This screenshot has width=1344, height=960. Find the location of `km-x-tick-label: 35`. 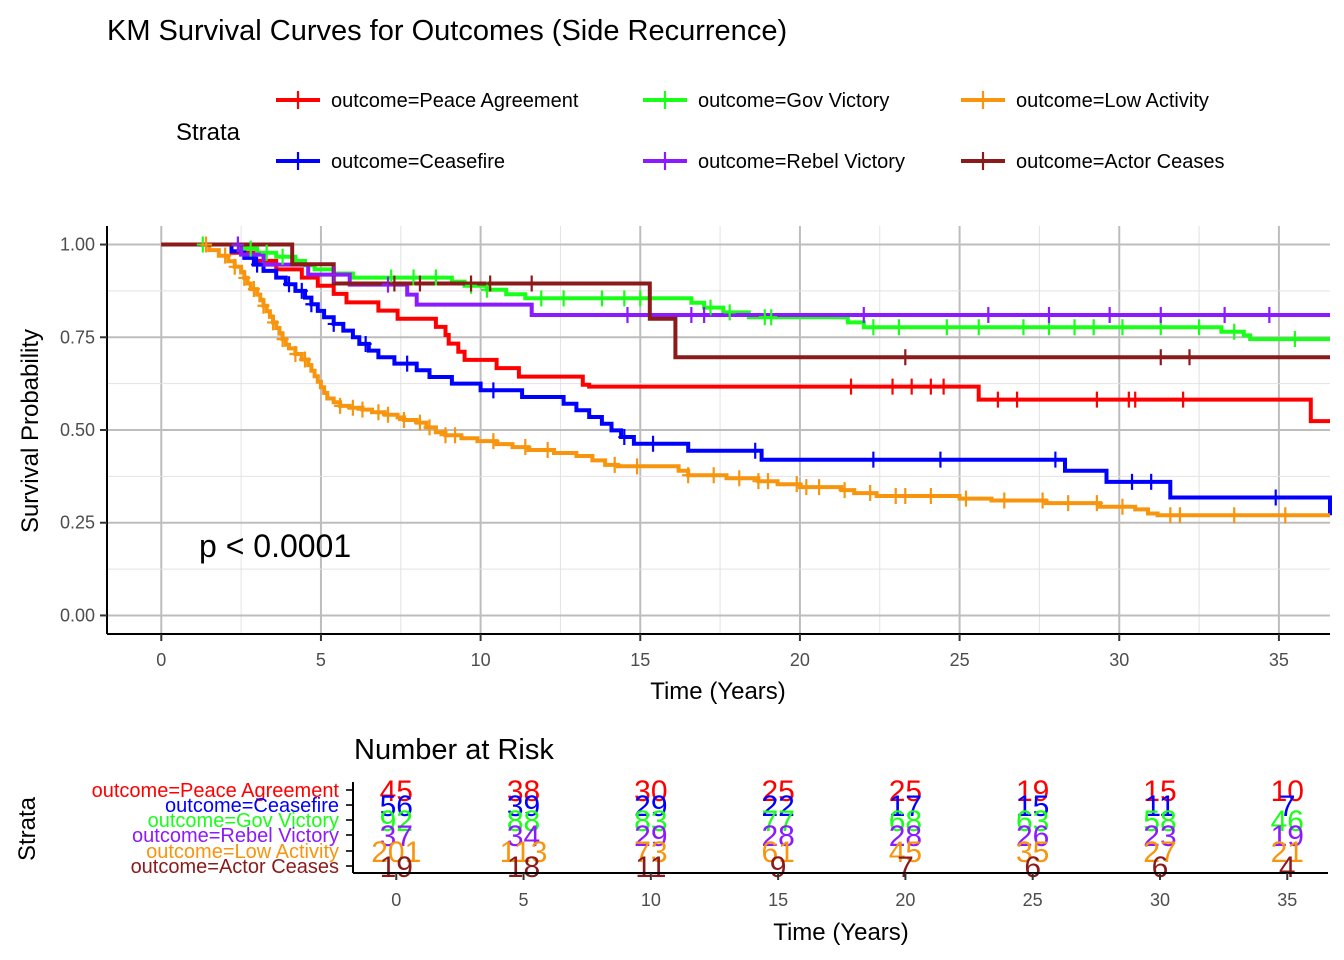

km-x-tick-label: 35 is located at coordinates (1279, 660).